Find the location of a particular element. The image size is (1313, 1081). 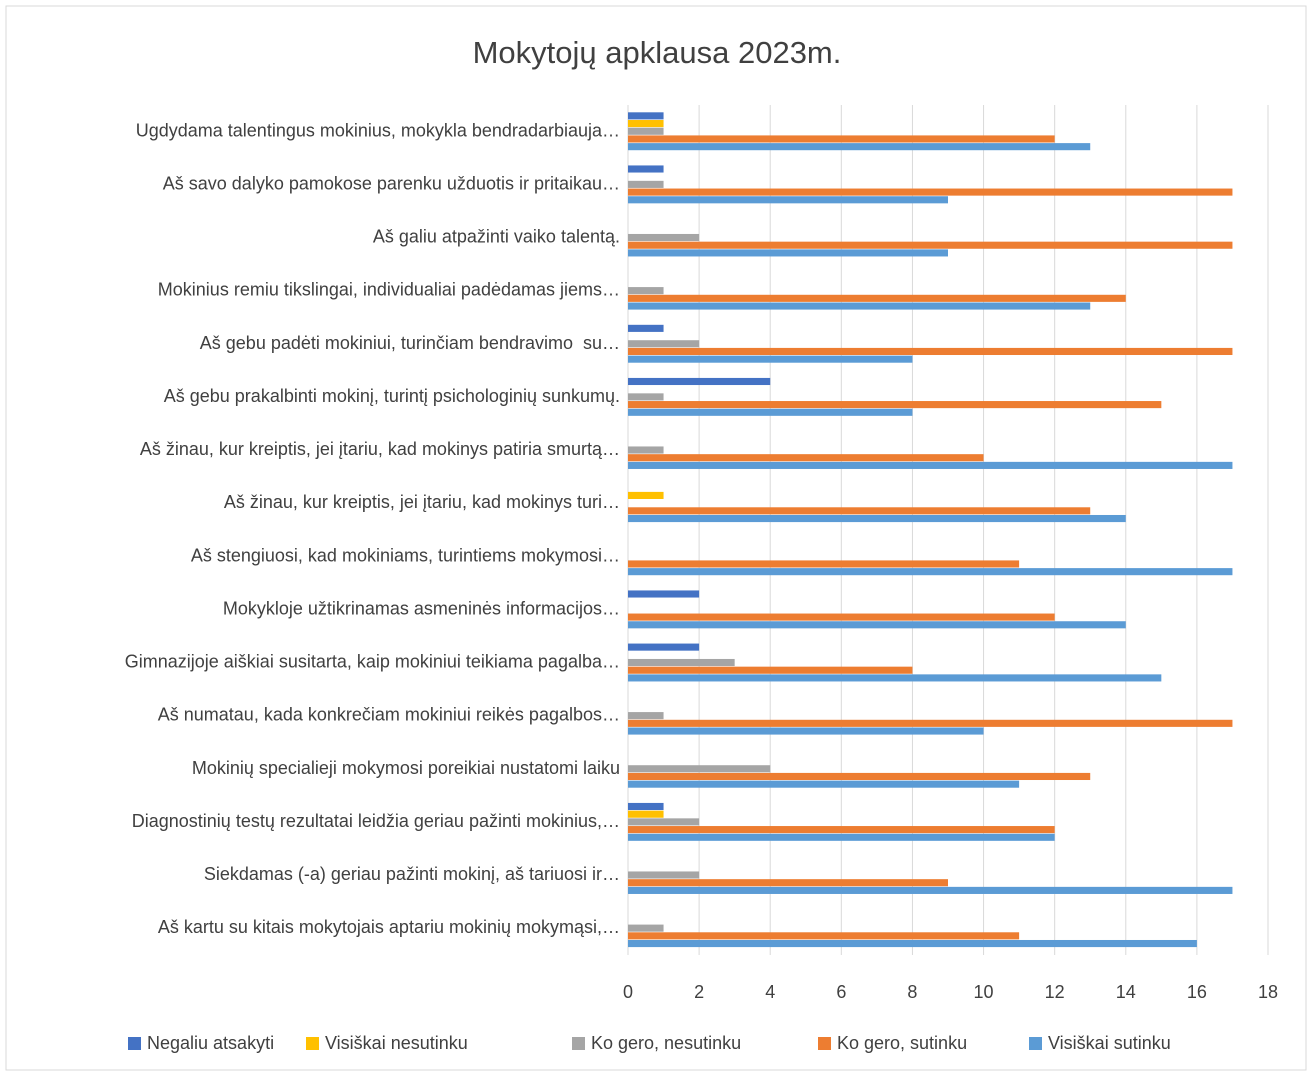

y-tick-label: Aš galiu atpažinti vaiko talentą. is located at coordinates (496, 237).